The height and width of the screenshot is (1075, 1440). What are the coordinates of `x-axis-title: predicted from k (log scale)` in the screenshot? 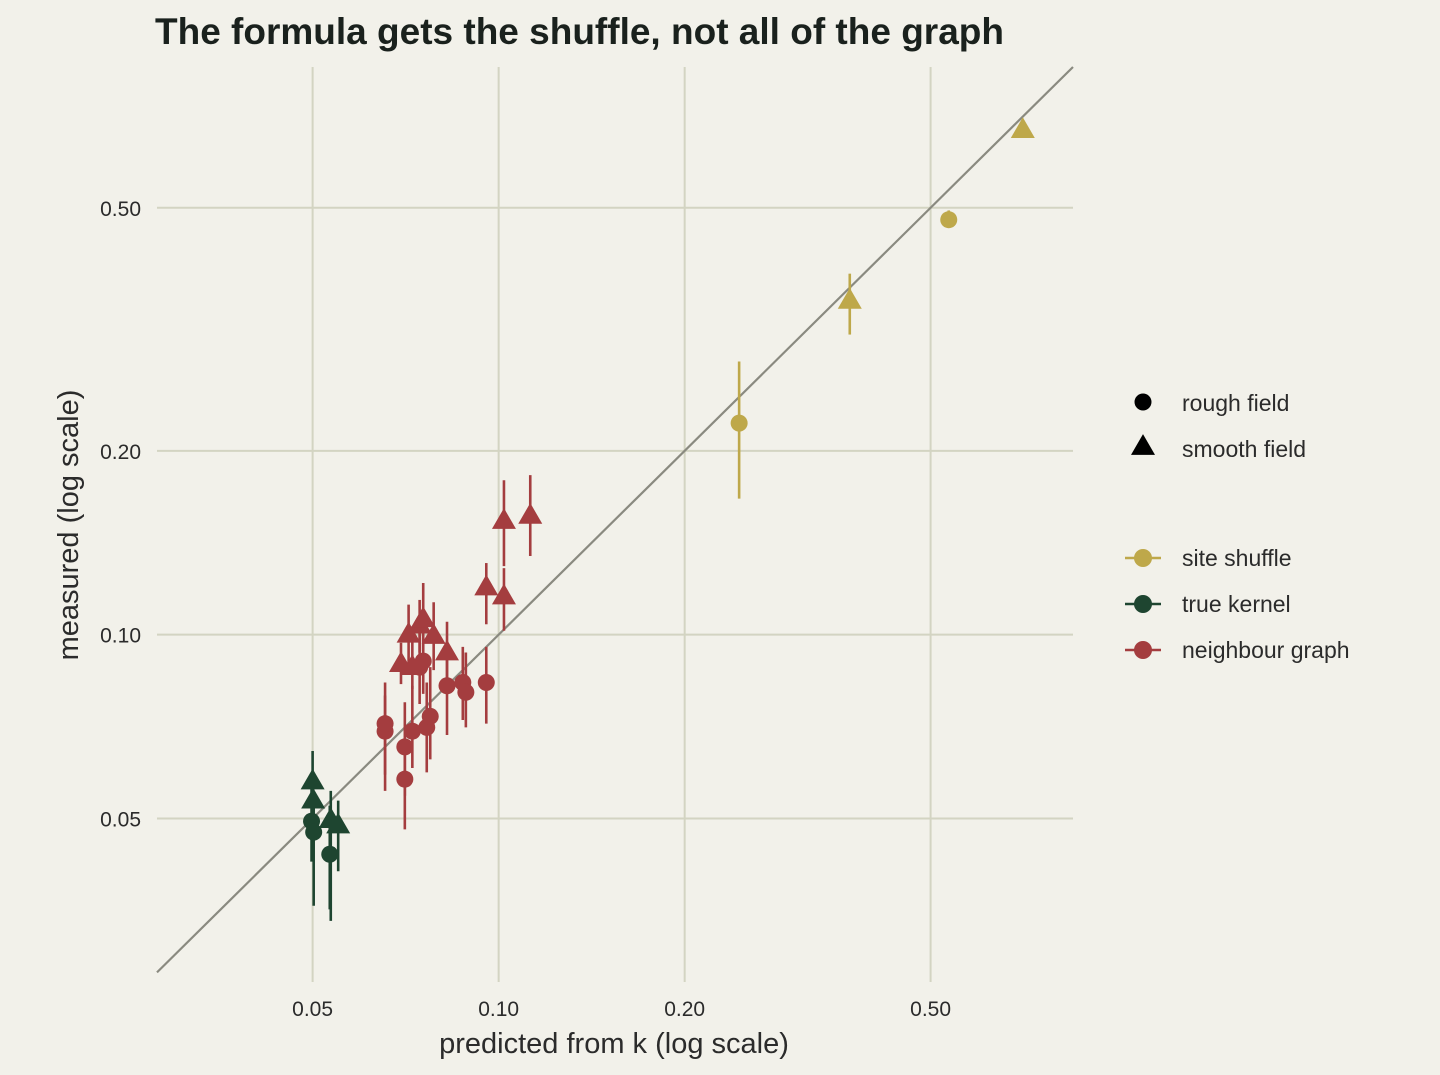 It's located at (614, 1044).